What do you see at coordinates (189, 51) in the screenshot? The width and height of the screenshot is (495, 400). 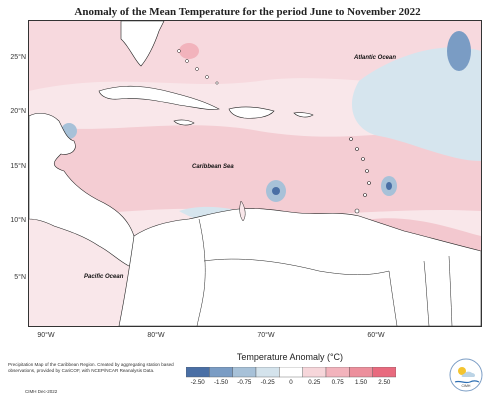 I see `anomaly-warm-spot-bahamas` at bounding box center [189, 51].